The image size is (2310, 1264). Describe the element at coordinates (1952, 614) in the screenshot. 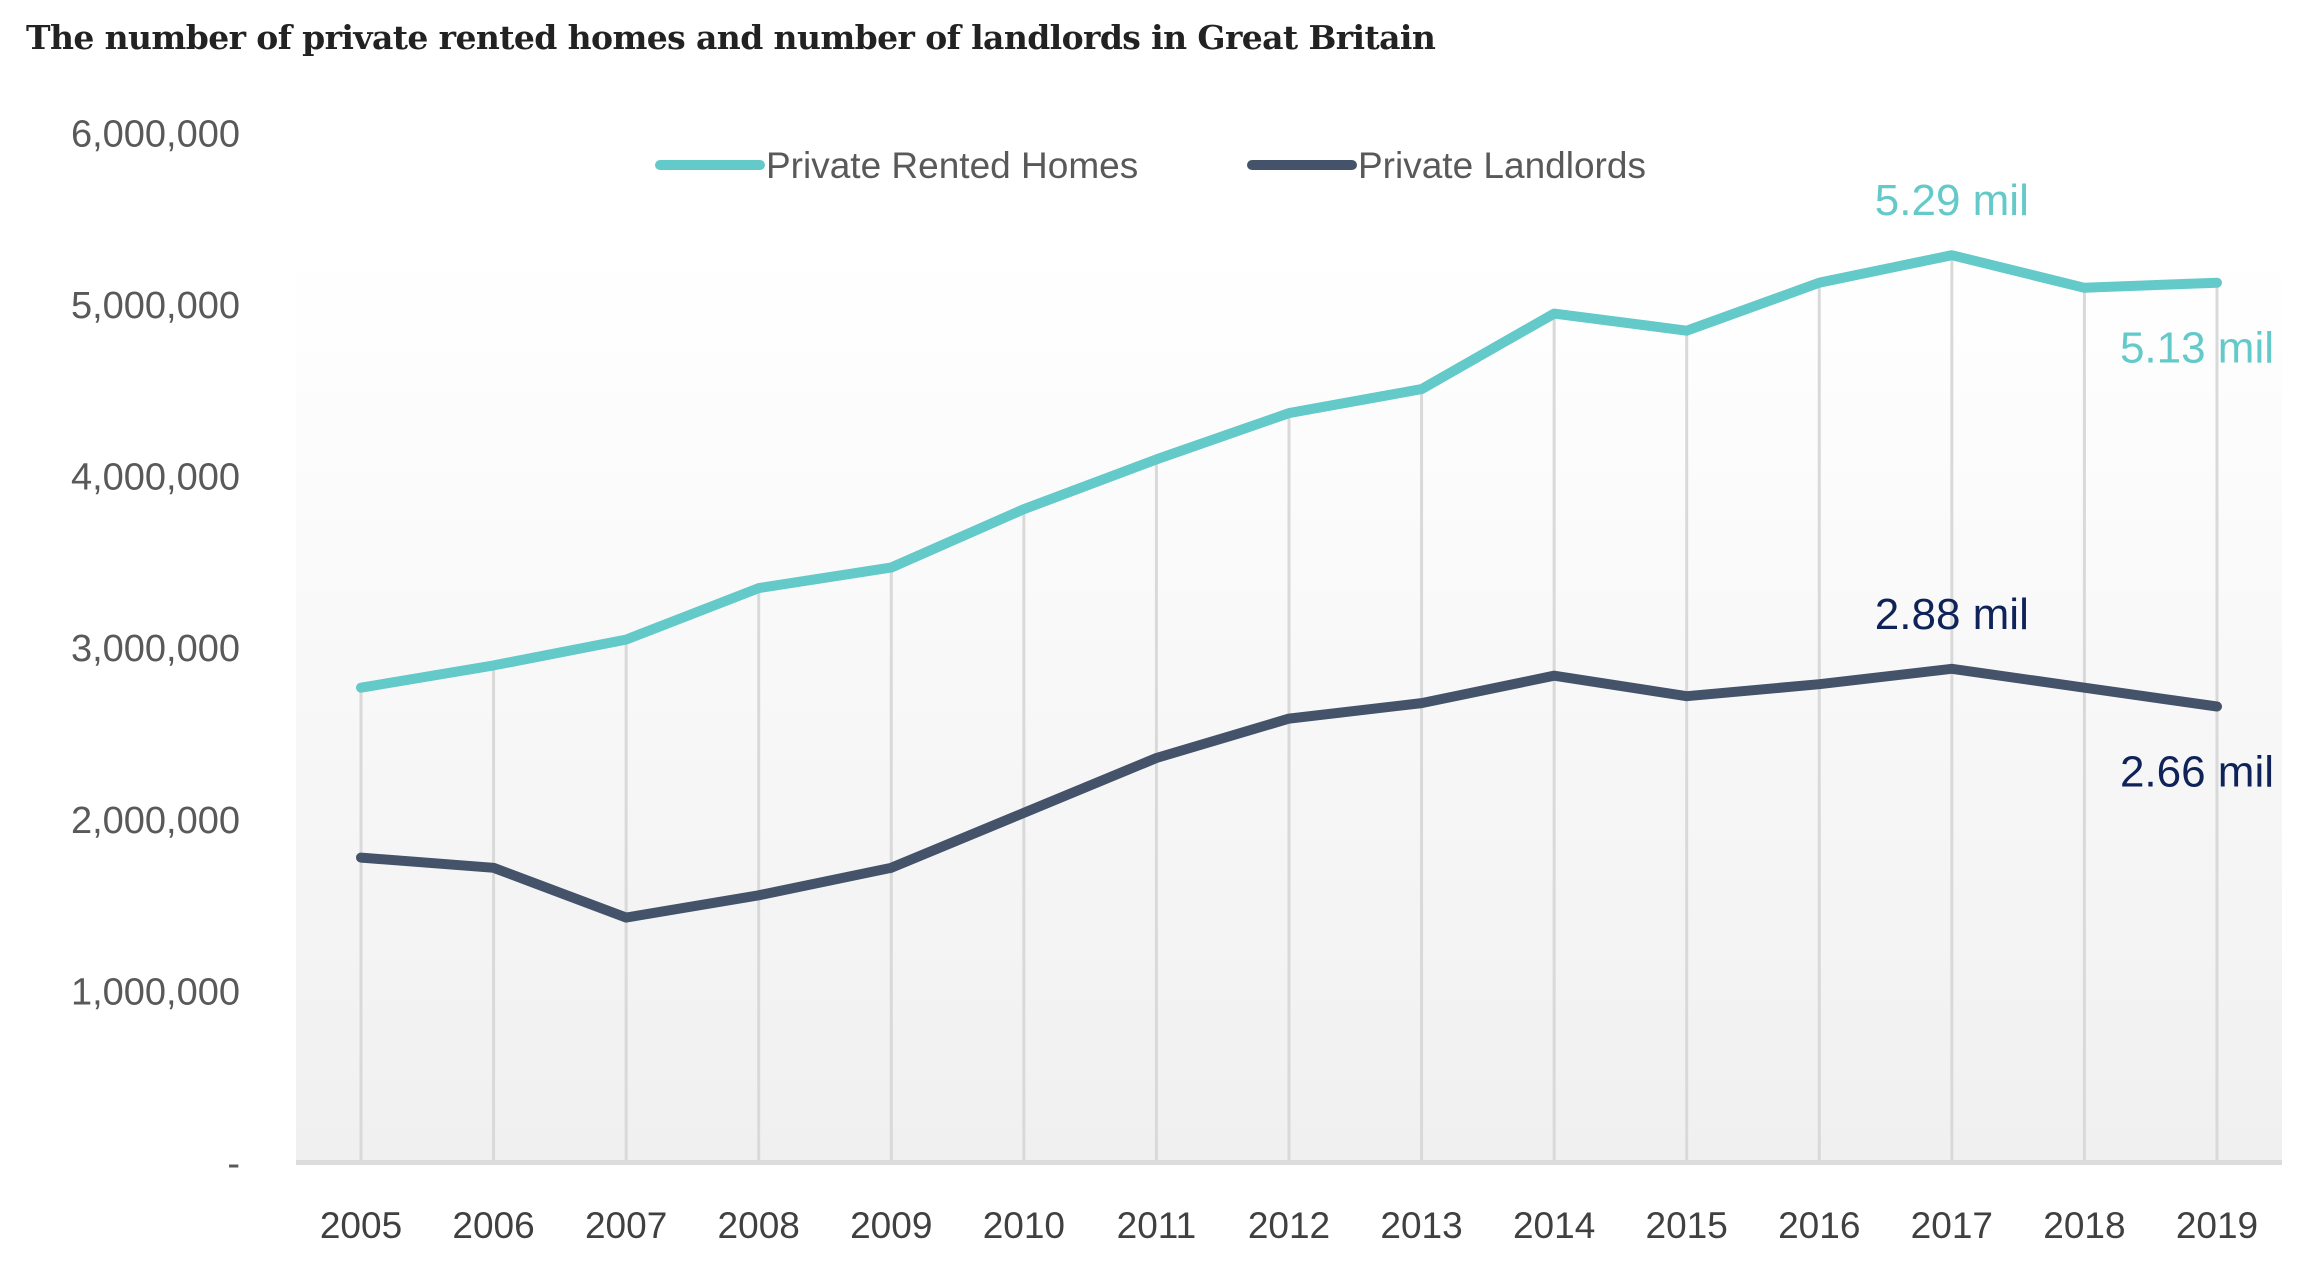

I see `data-label-private-landlords-2017: 2.88 mil` at that location.